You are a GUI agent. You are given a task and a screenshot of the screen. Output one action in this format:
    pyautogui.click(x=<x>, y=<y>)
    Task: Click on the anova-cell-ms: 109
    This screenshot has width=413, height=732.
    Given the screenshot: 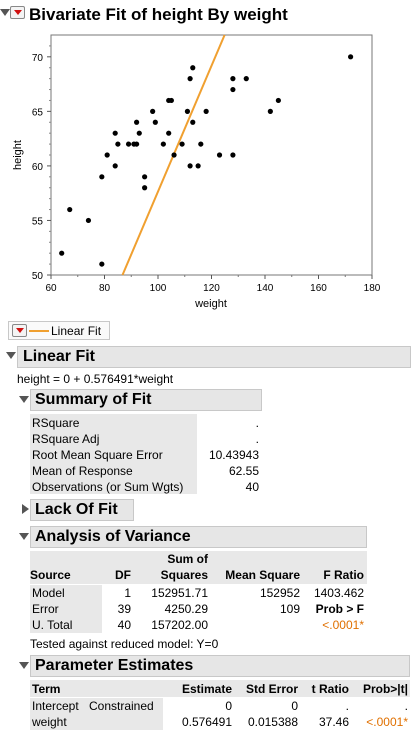 What is the action you would take?
    pyautogui.click(x=289, y=609)
    